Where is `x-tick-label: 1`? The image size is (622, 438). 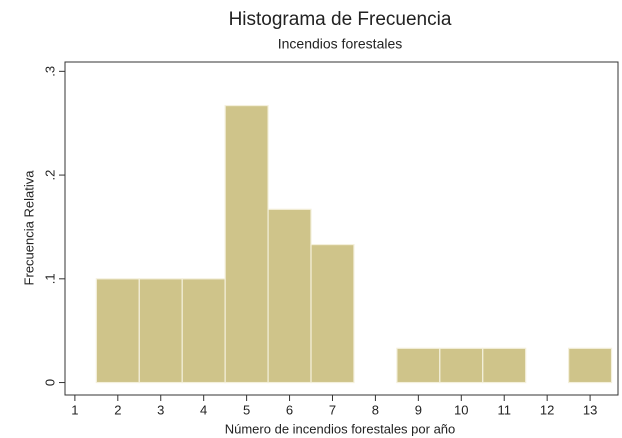
x-tick-label: 1 is located at coordinates (74, 409).